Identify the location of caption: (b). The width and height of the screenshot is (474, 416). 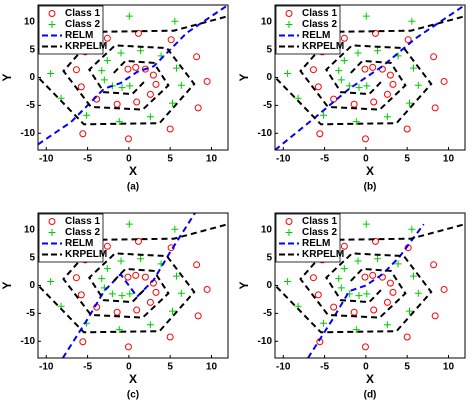
(370, 187).